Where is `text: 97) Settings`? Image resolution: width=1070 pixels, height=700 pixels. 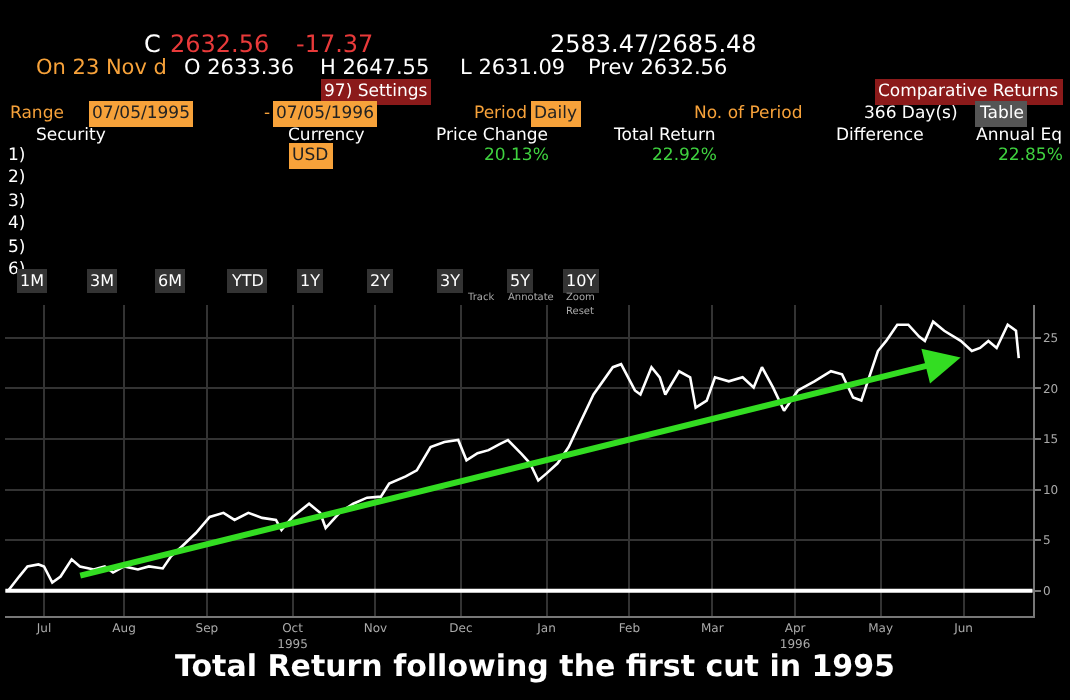
text: 97) Settings is located at coordinates (376, 92).